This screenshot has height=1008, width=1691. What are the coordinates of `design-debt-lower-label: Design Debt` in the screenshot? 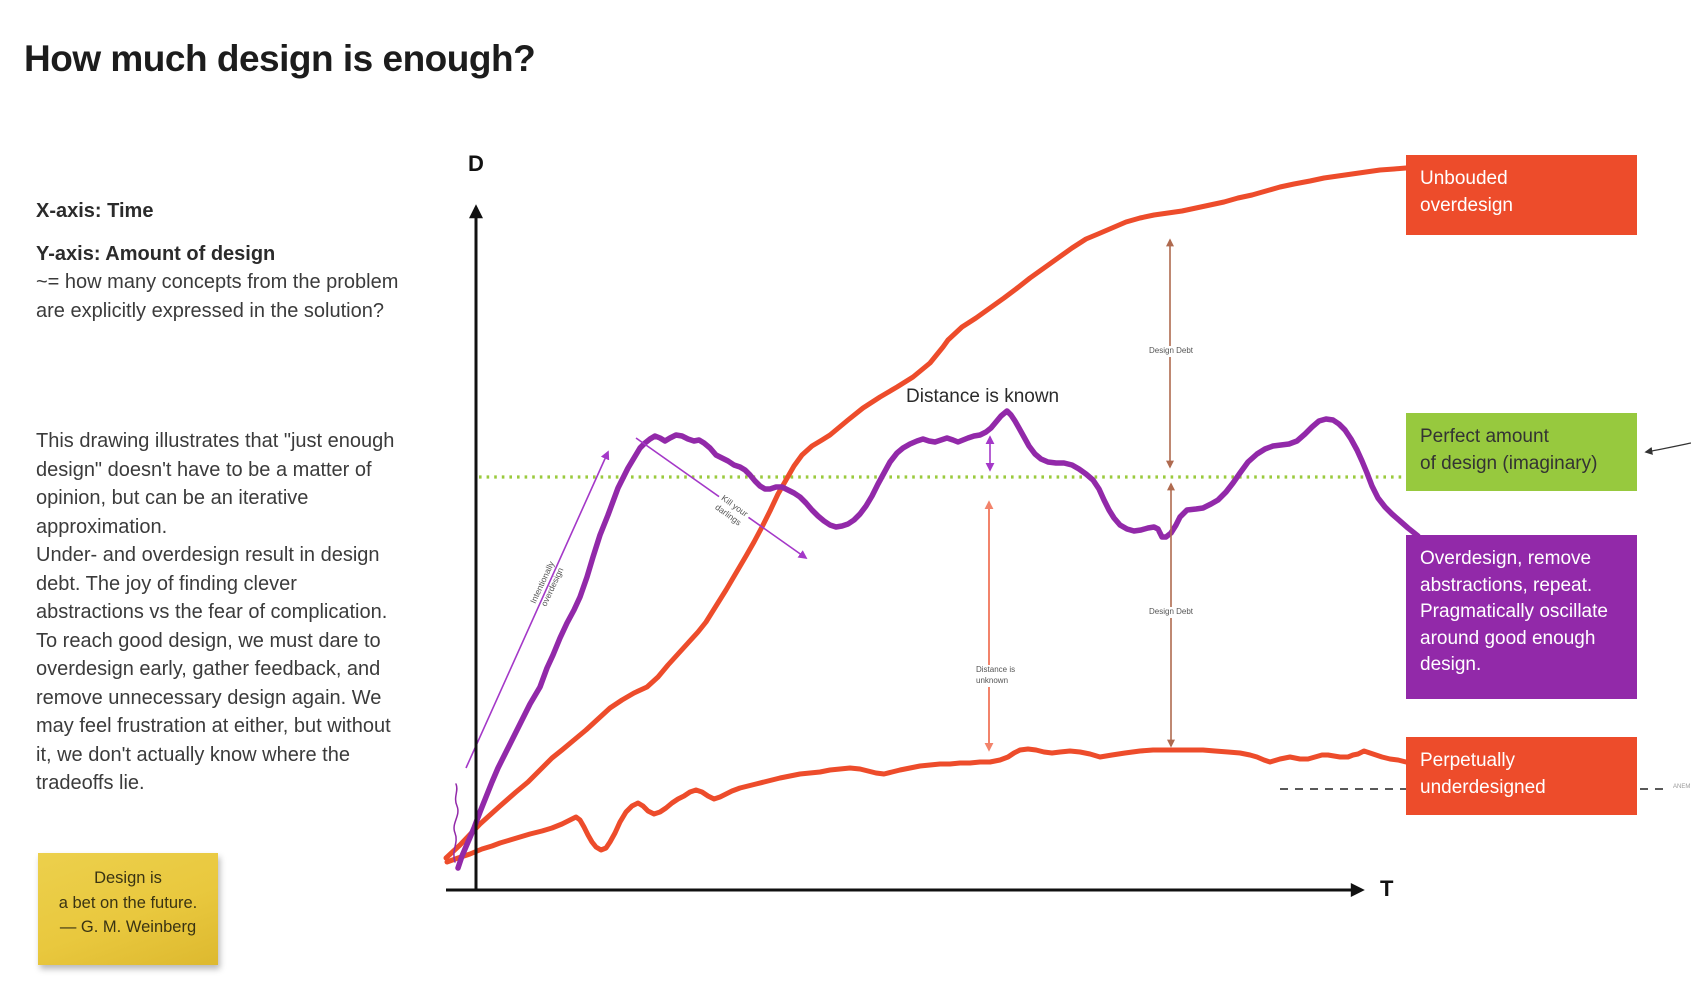 It's located at (1171, 612).